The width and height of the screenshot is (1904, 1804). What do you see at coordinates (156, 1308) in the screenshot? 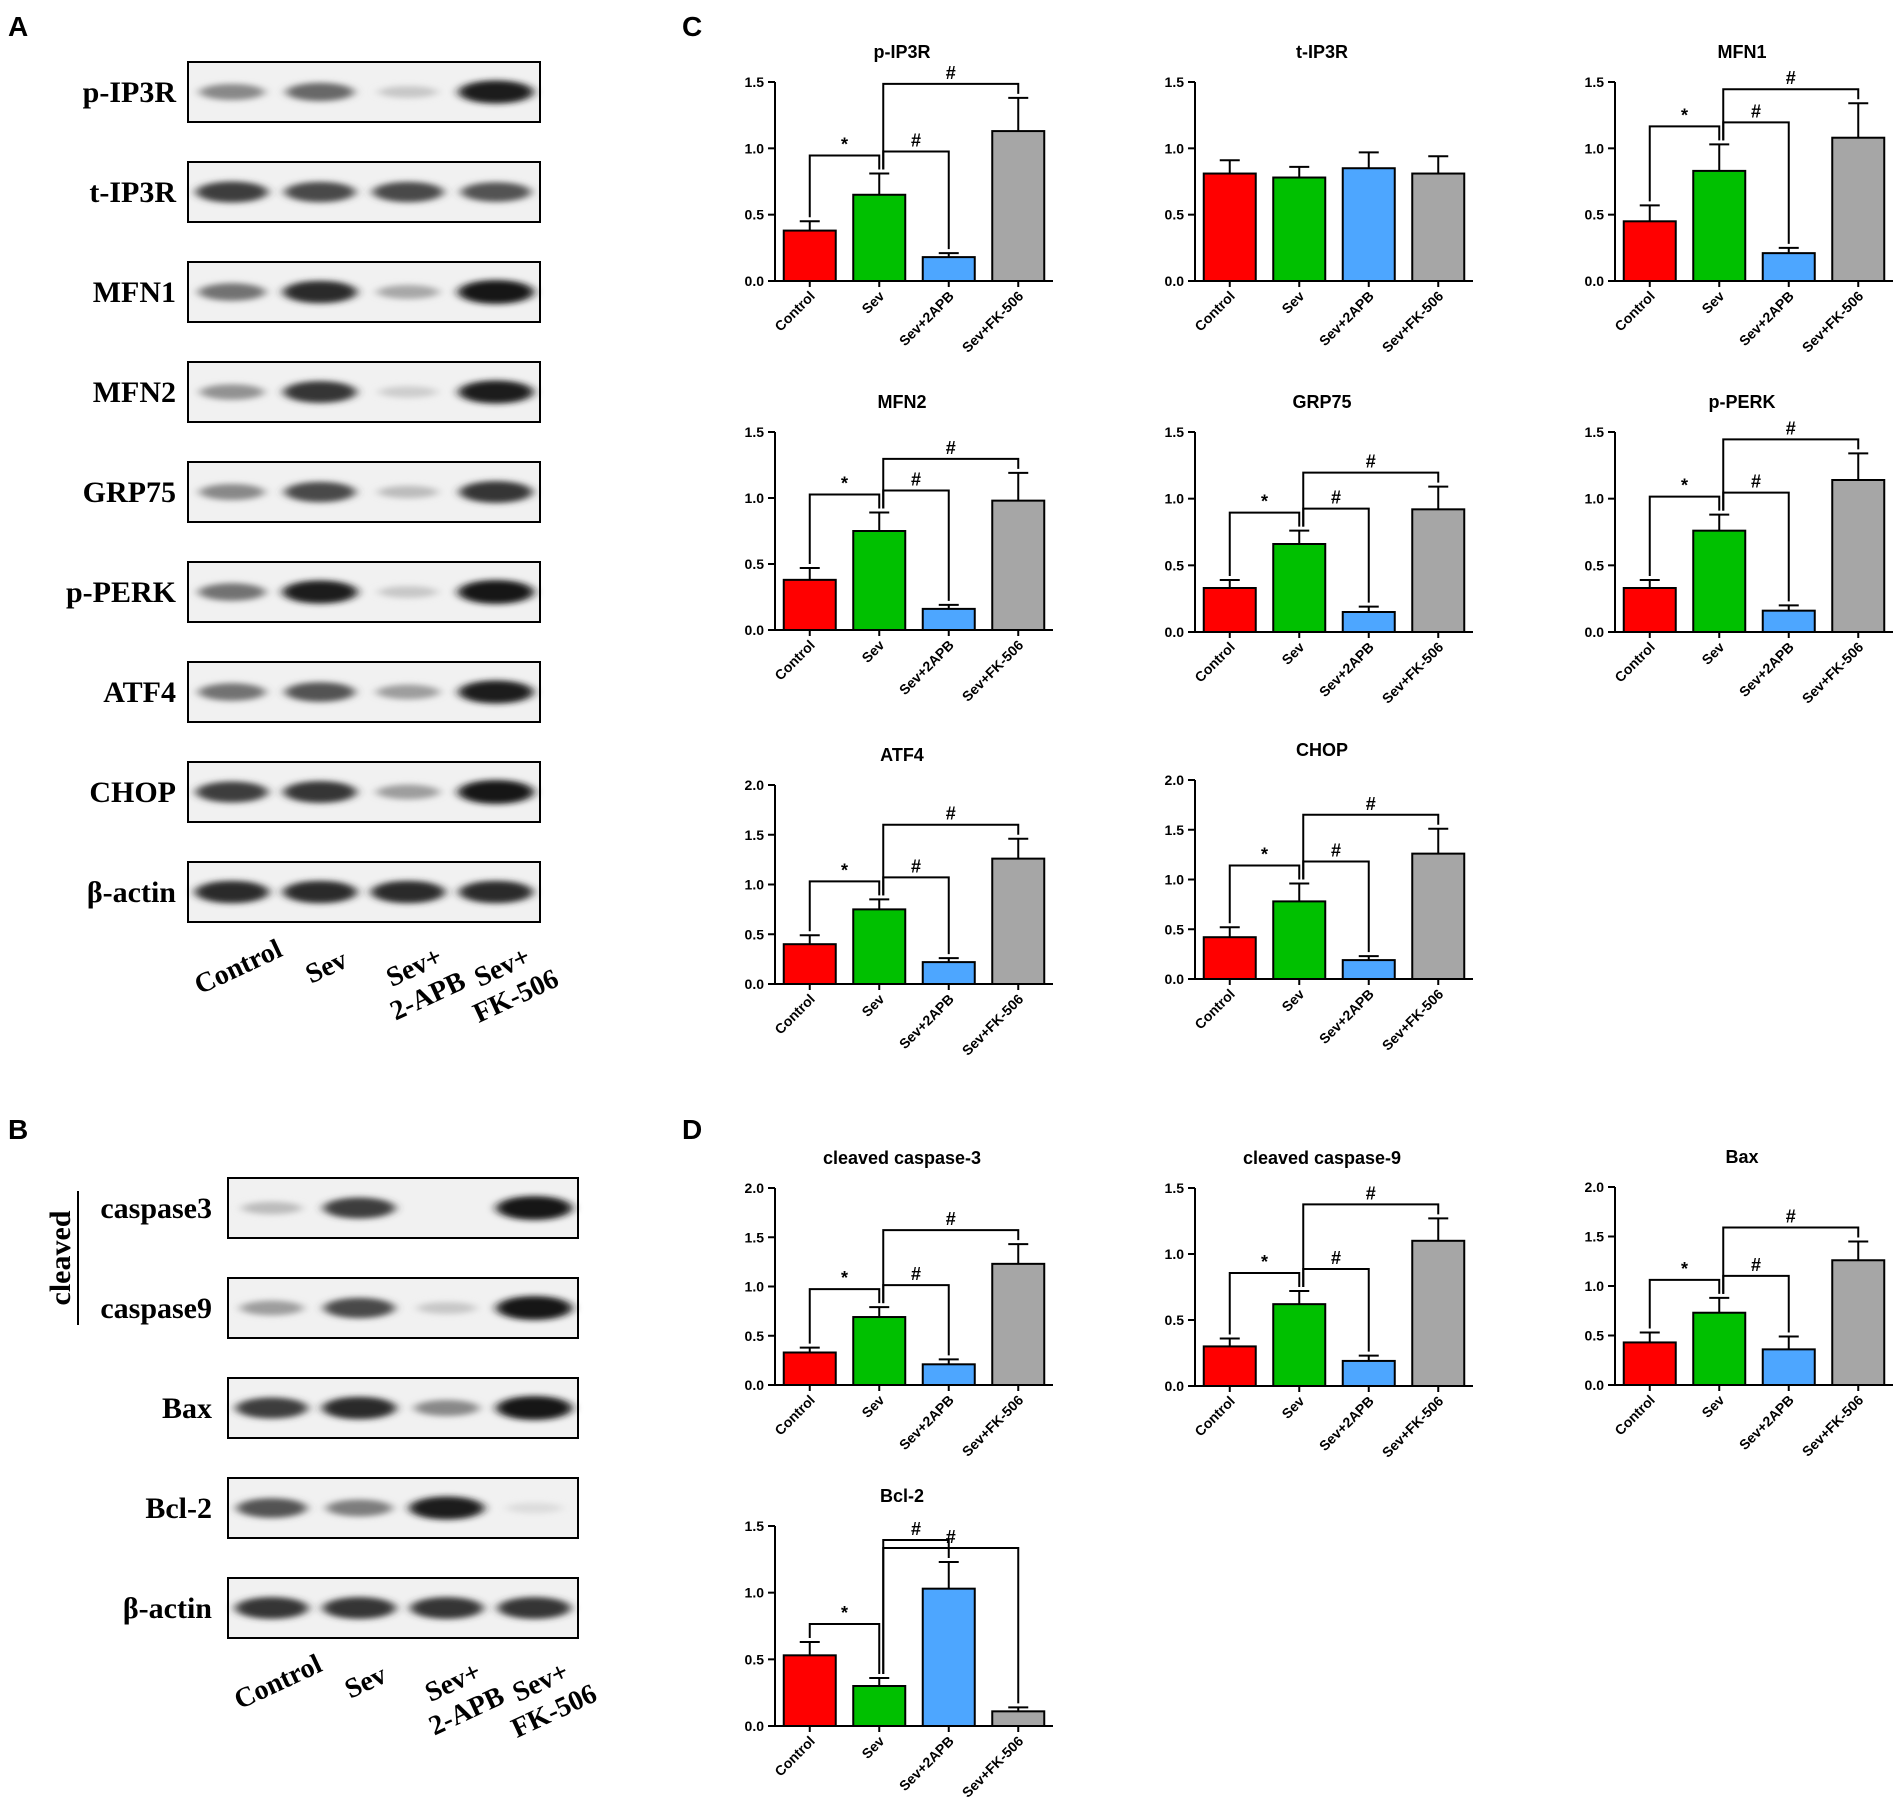
I see `blot-label-caspase9: caspase9` at bounding box center [156, 1308].